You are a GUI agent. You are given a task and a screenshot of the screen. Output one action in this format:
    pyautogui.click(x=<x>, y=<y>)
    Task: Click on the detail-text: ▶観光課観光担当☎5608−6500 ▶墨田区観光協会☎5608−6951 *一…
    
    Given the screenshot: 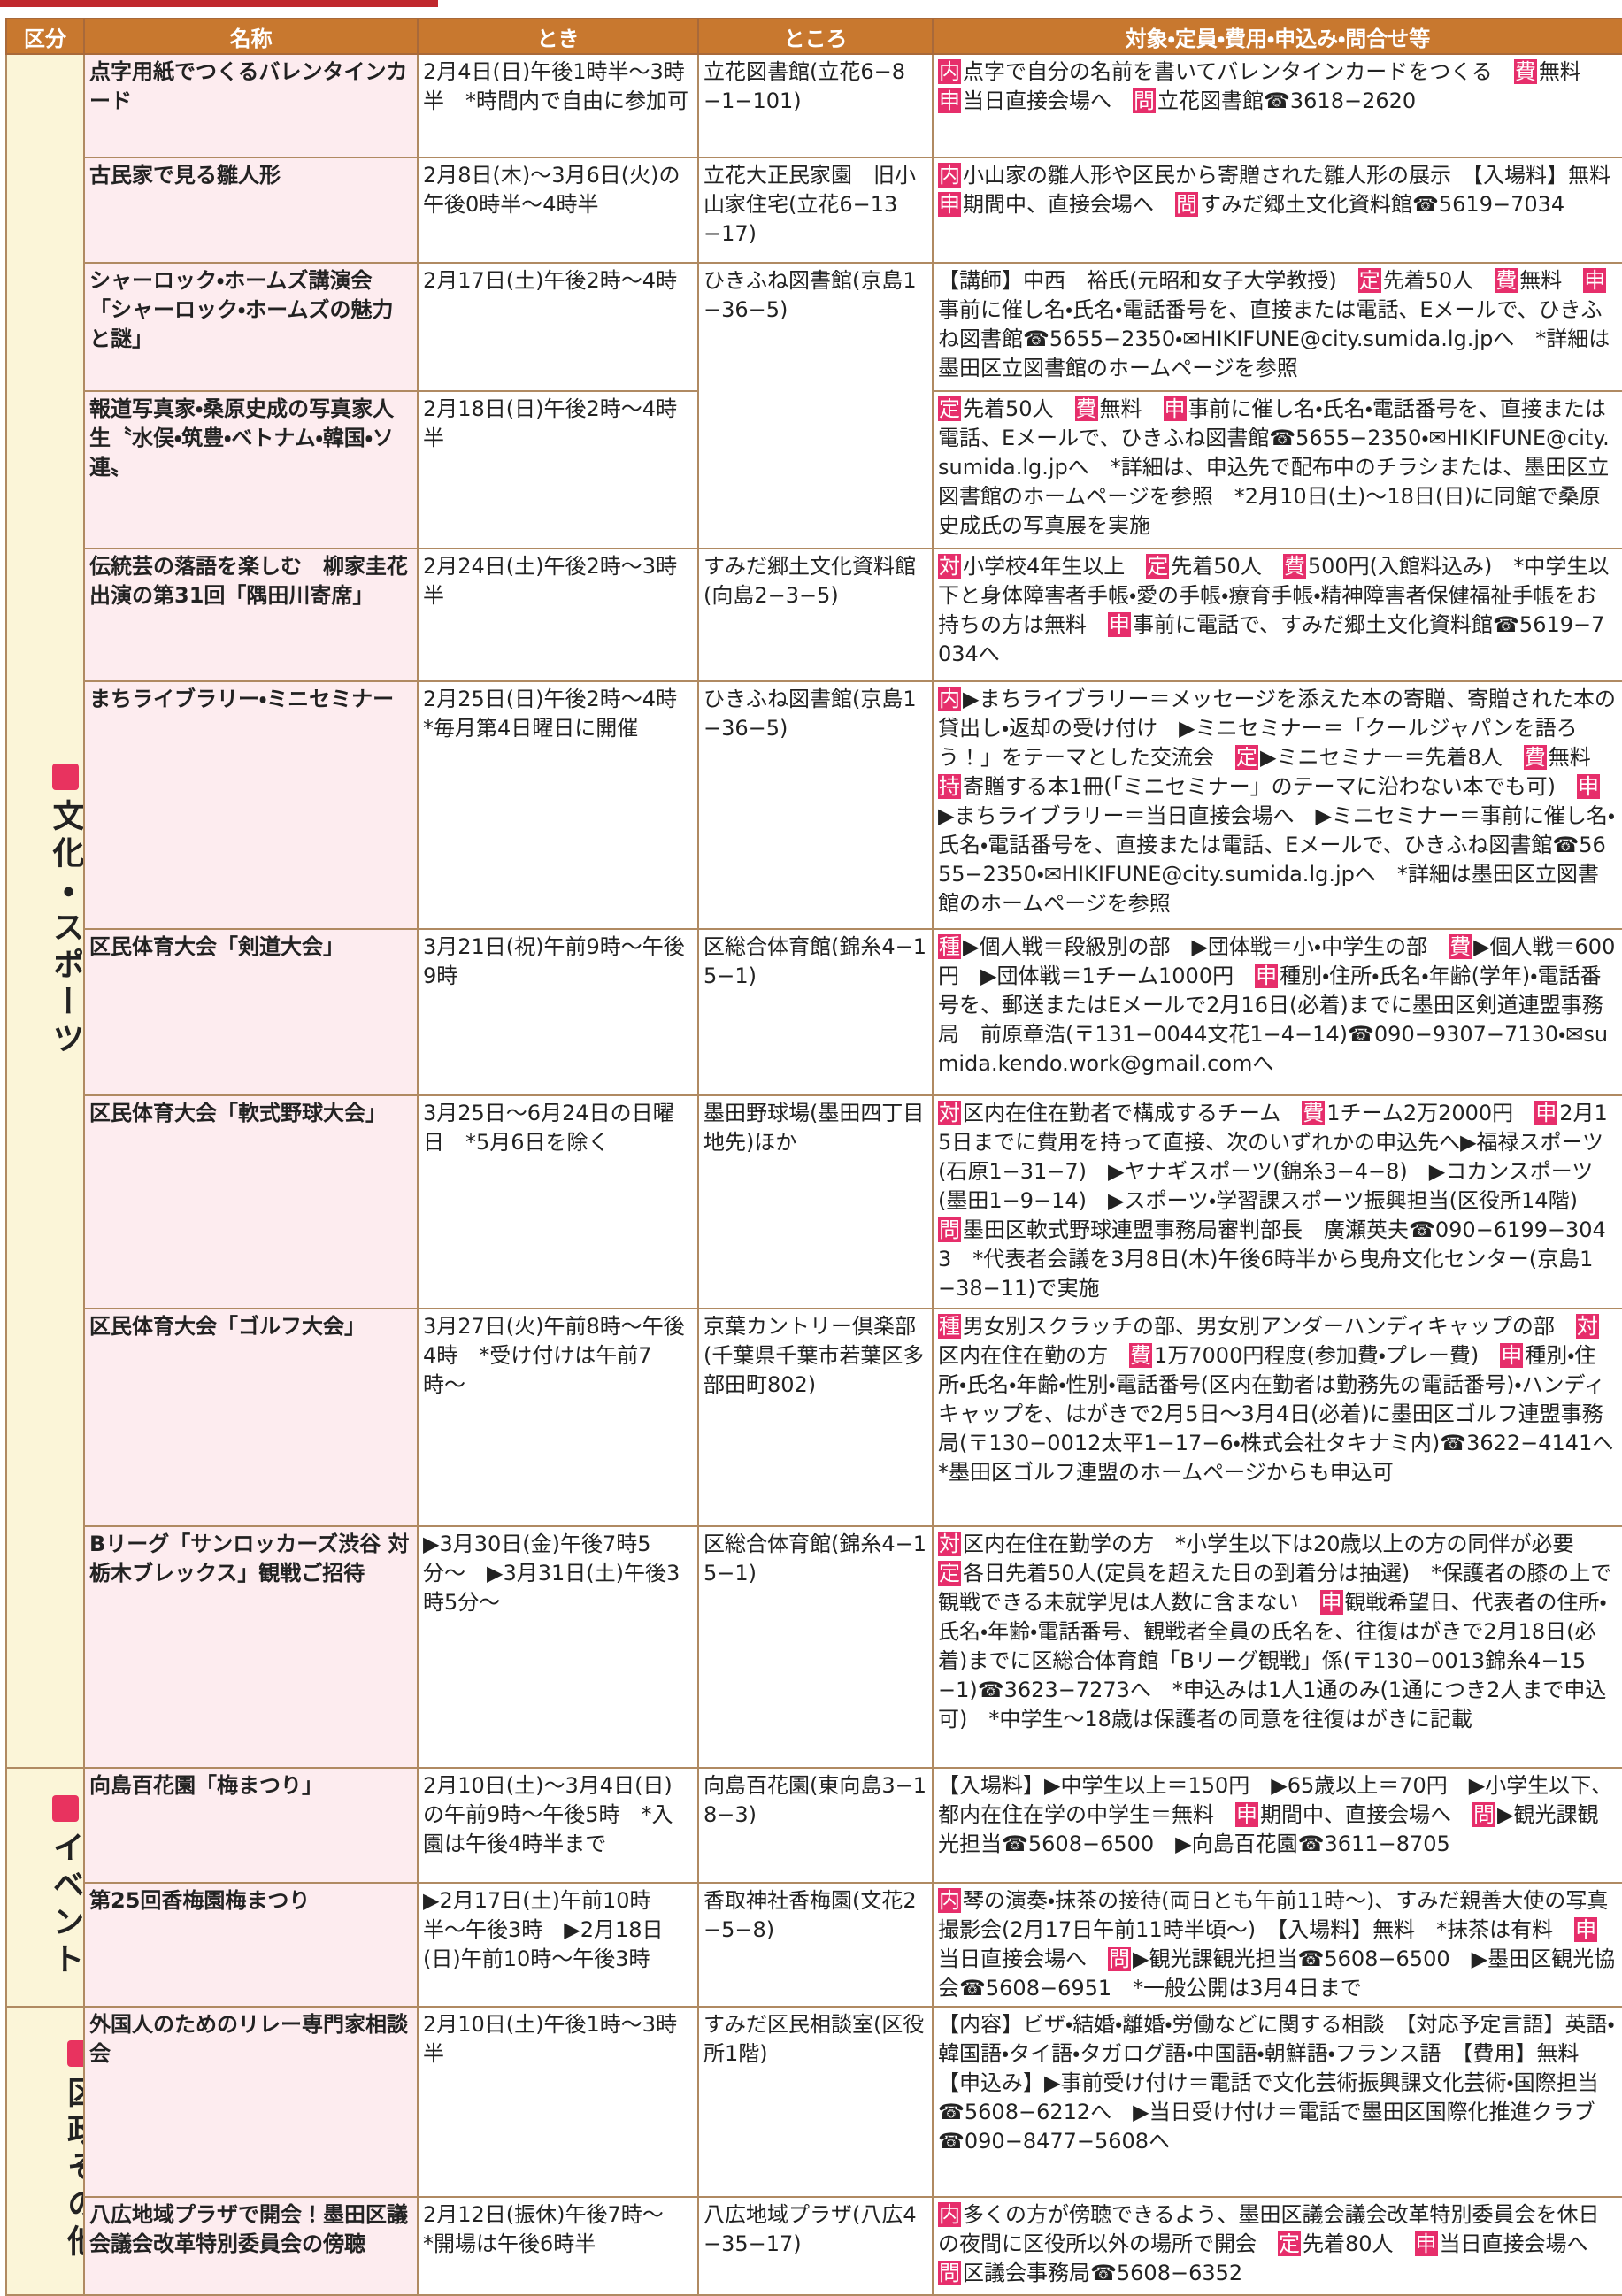 What is the action you would take?
    pyautogui.click(x=1277, y=1974)
    